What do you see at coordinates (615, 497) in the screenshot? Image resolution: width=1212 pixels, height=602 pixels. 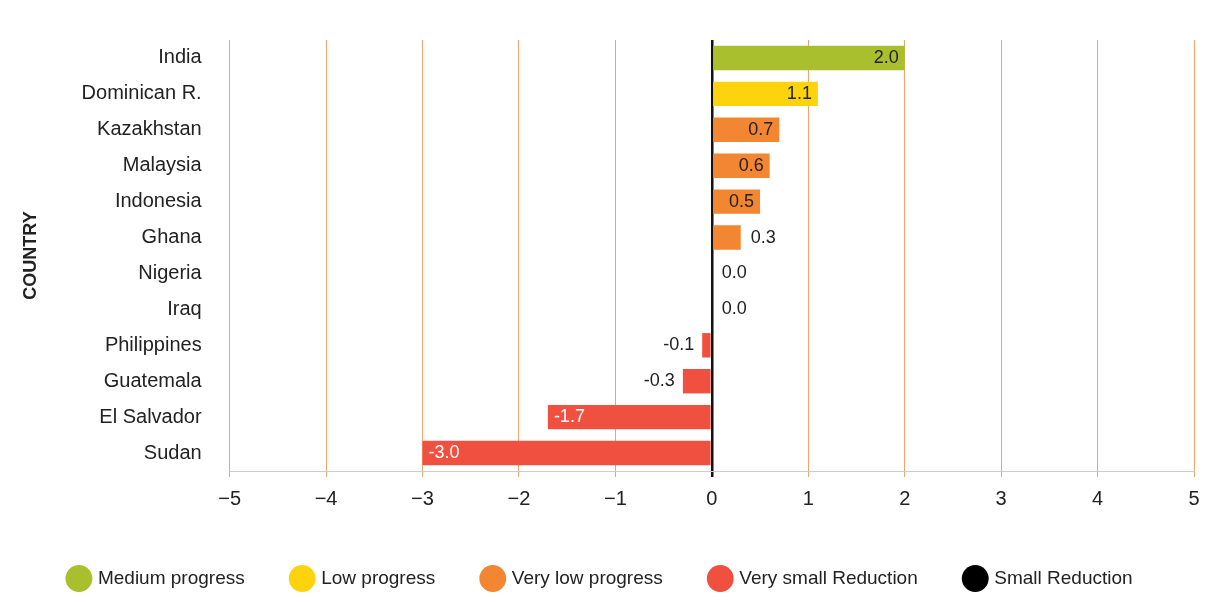 I see `x-tick-label: −1` at bounding box center [615, 497].